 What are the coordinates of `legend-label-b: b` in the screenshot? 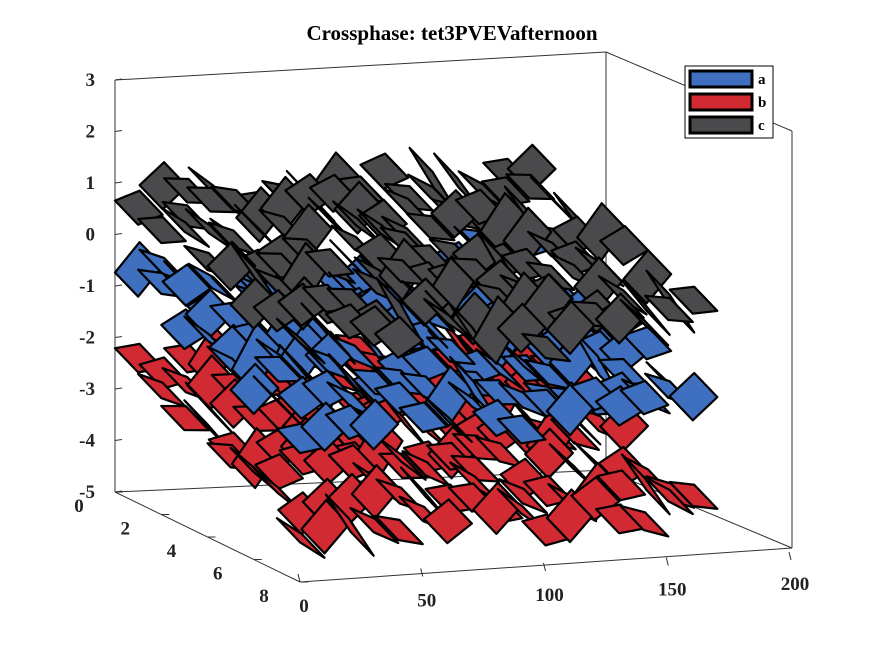 It's located at (762, 103).